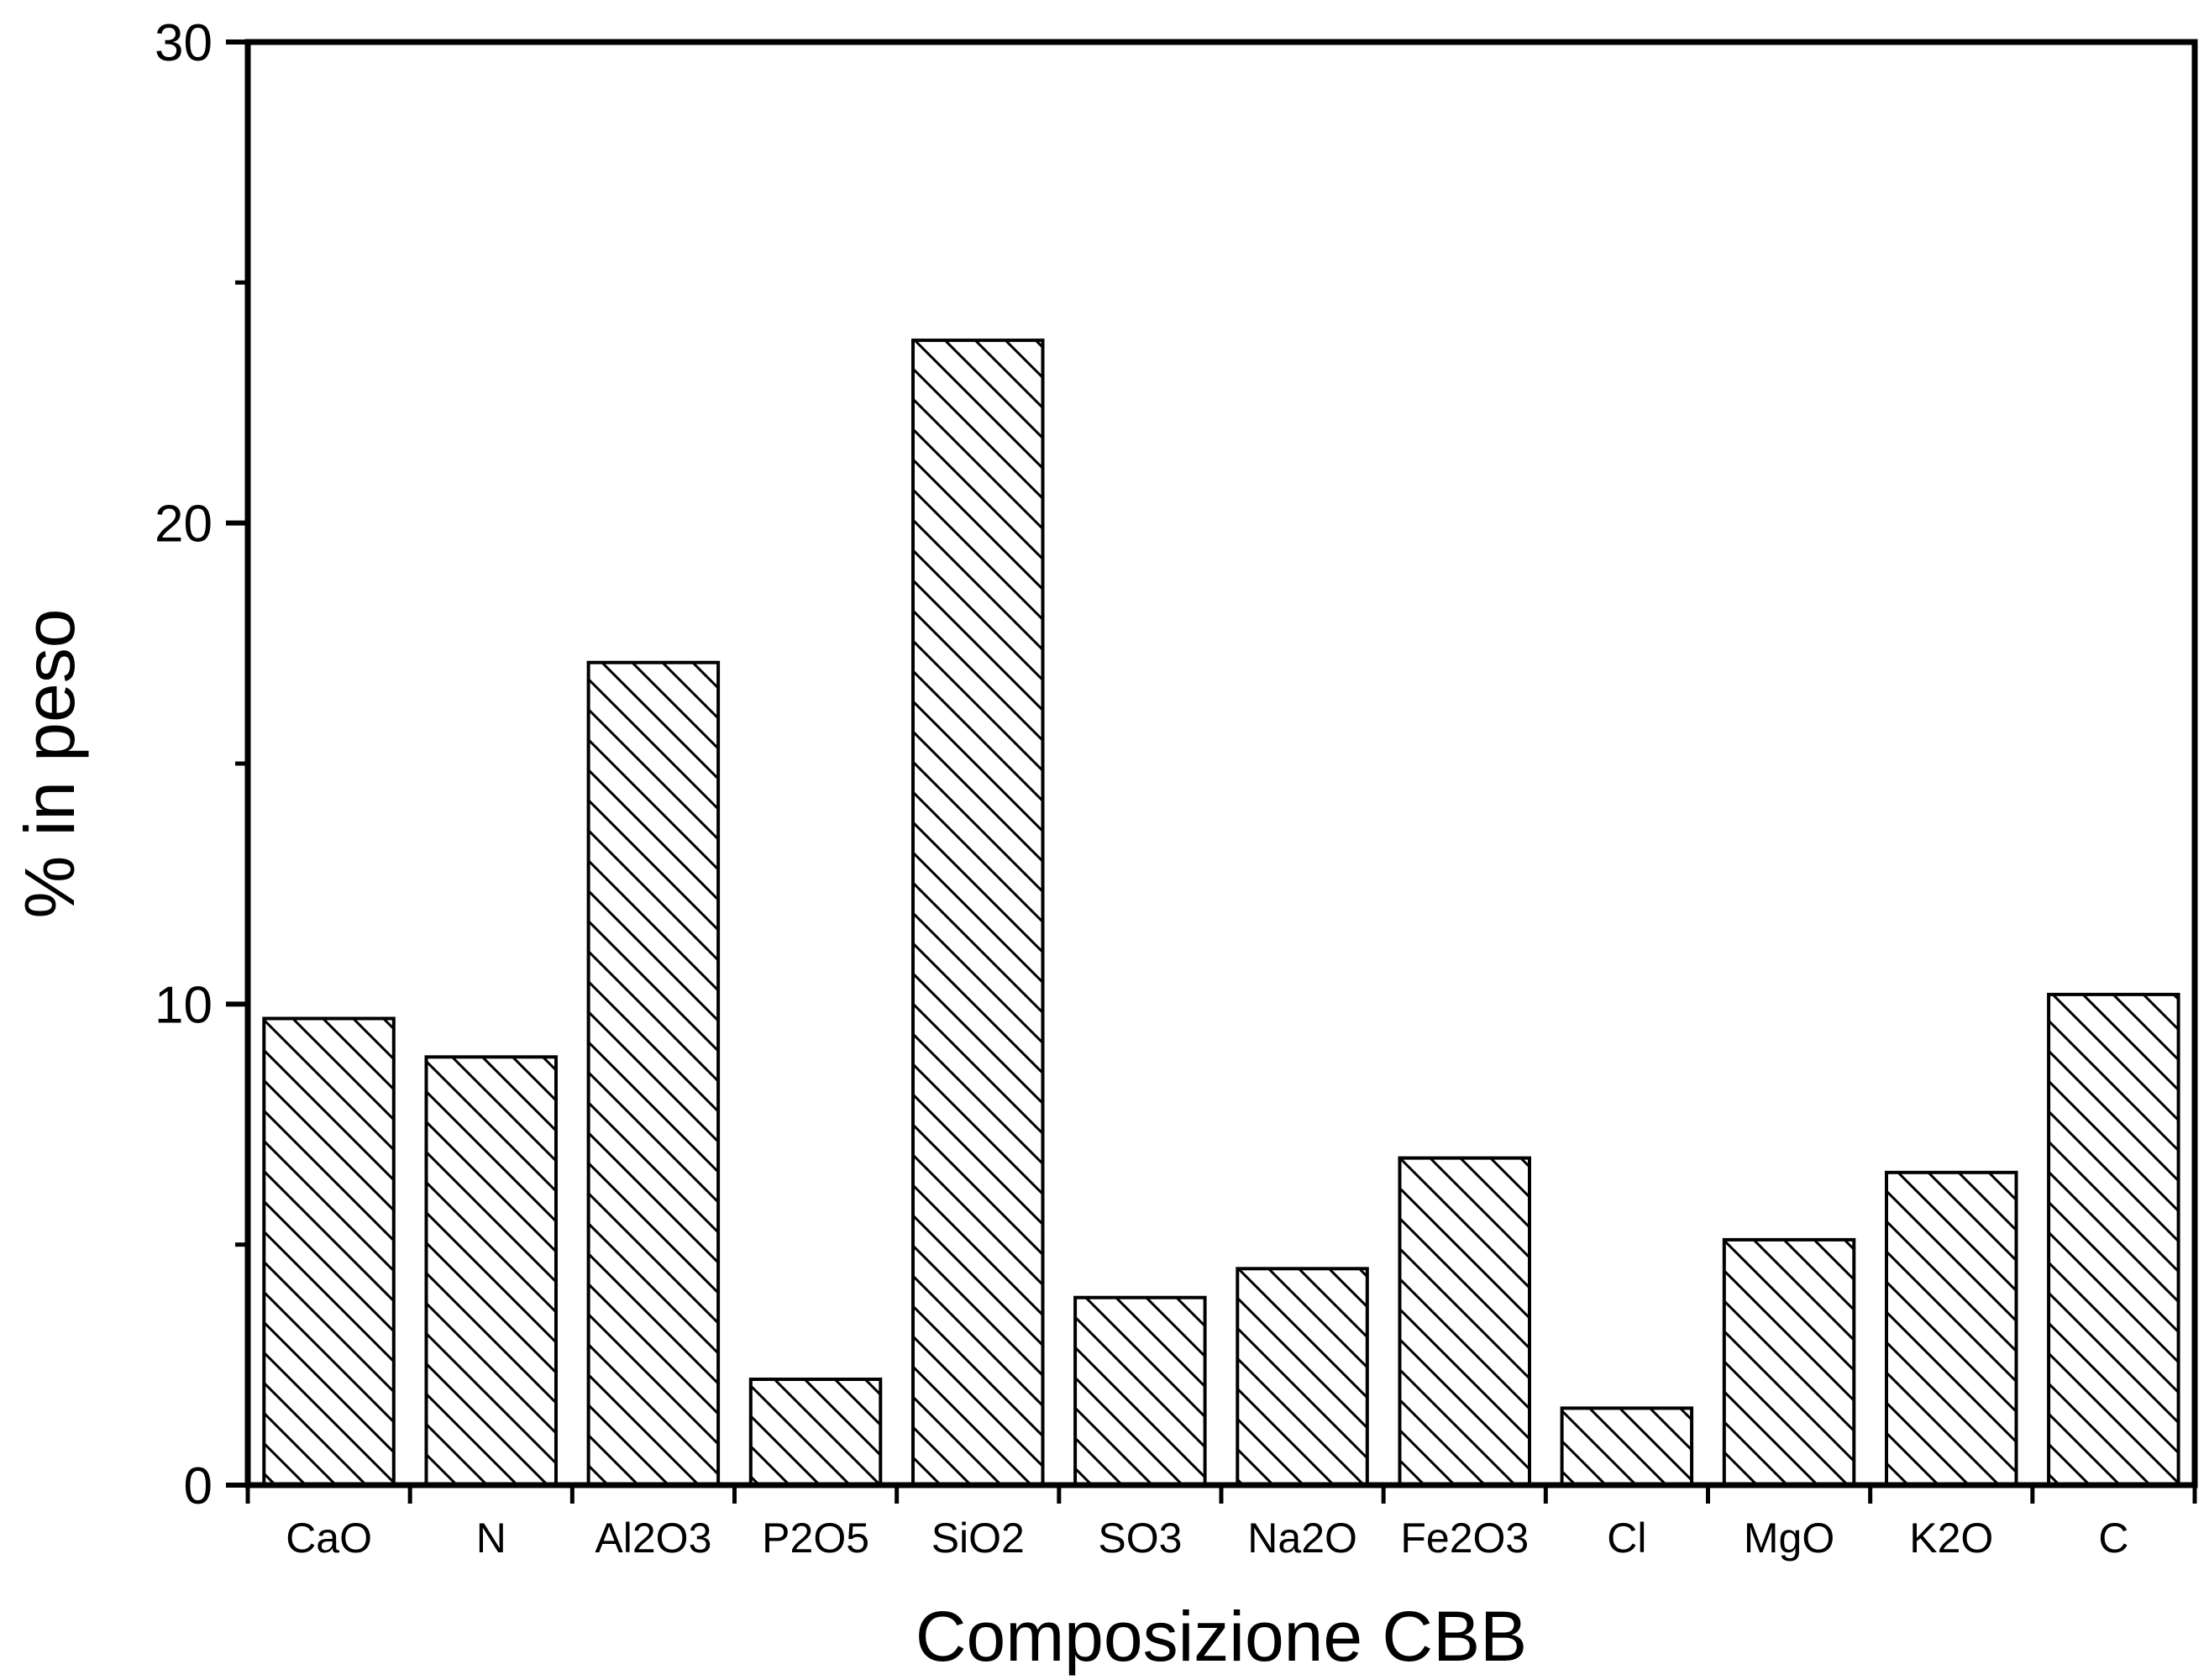  What do you see at coordinates (653, 1073) in the screenshot?
I see `bar-al2o3` at bounding box center [653, 1073].